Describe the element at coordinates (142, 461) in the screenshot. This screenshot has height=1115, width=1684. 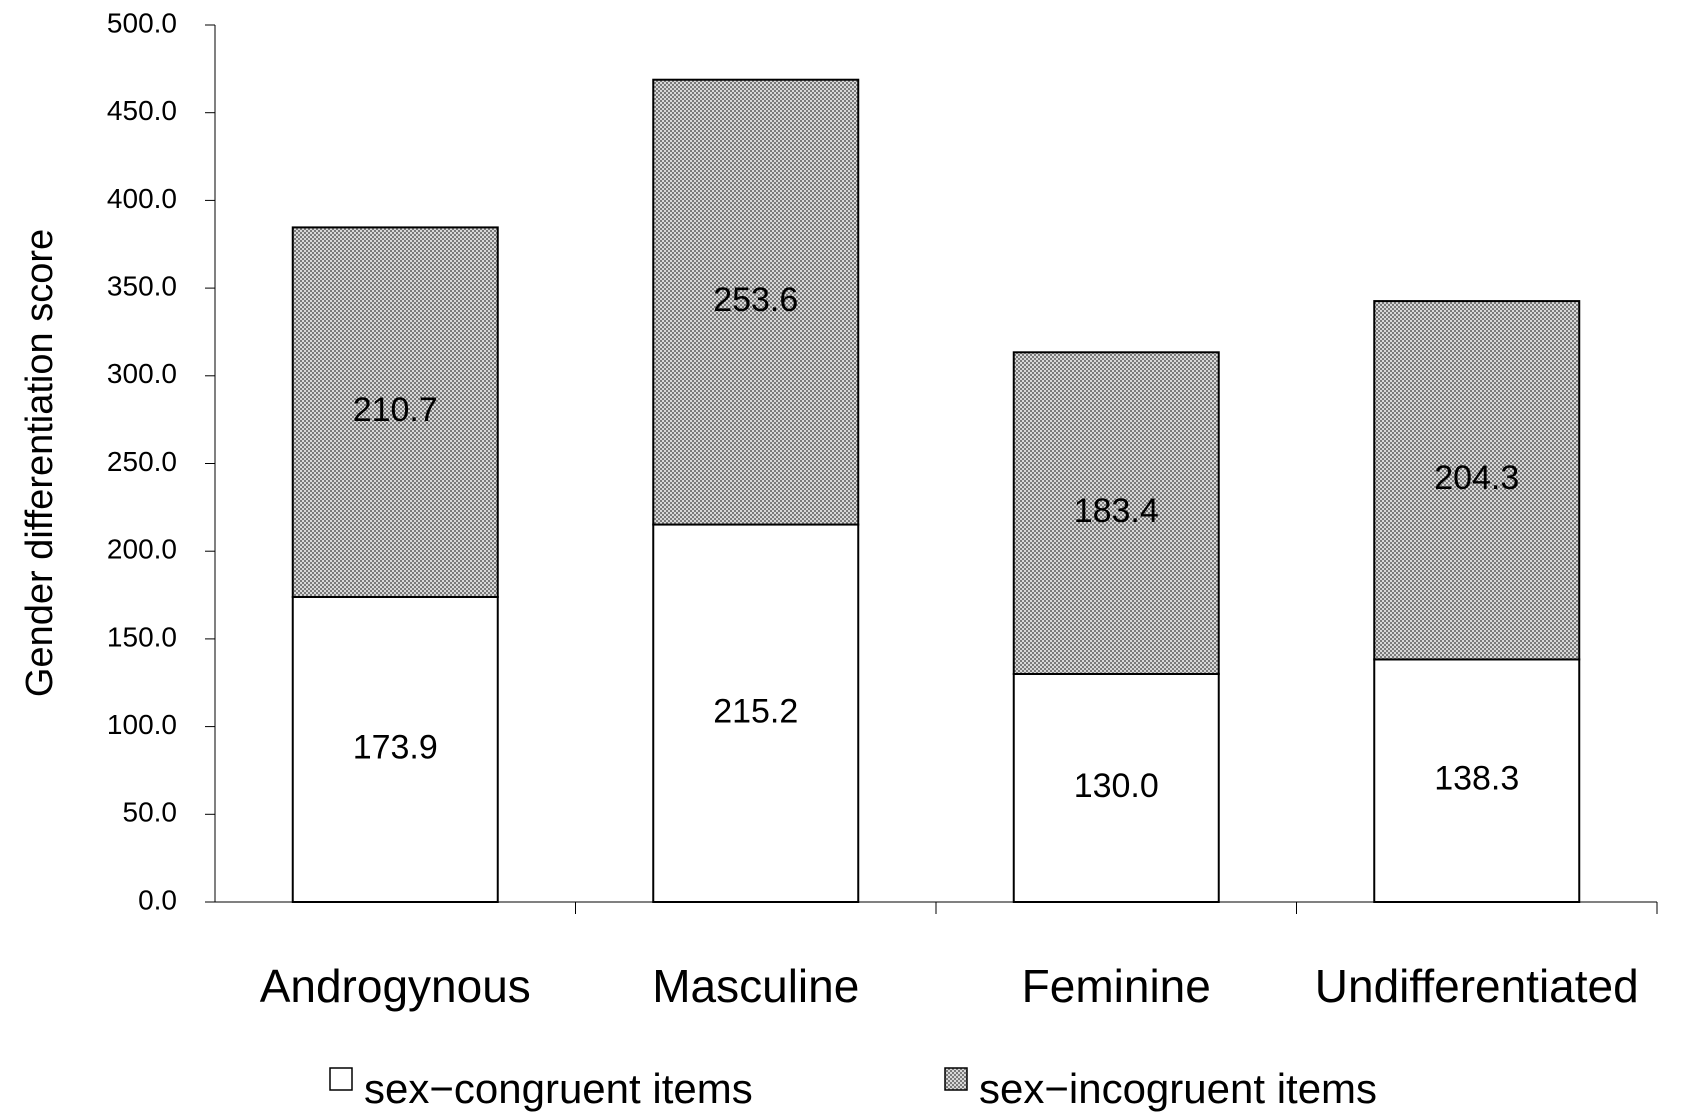
I see `y-tick-label: 250.0` at that location.